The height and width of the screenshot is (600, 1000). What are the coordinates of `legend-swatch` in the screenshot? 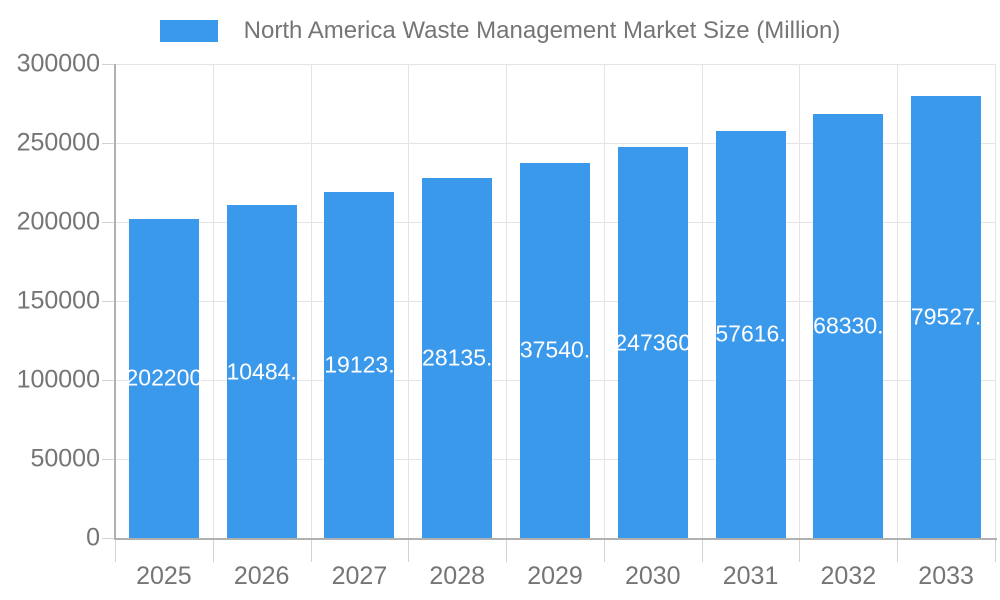 It's located at (188, 31).